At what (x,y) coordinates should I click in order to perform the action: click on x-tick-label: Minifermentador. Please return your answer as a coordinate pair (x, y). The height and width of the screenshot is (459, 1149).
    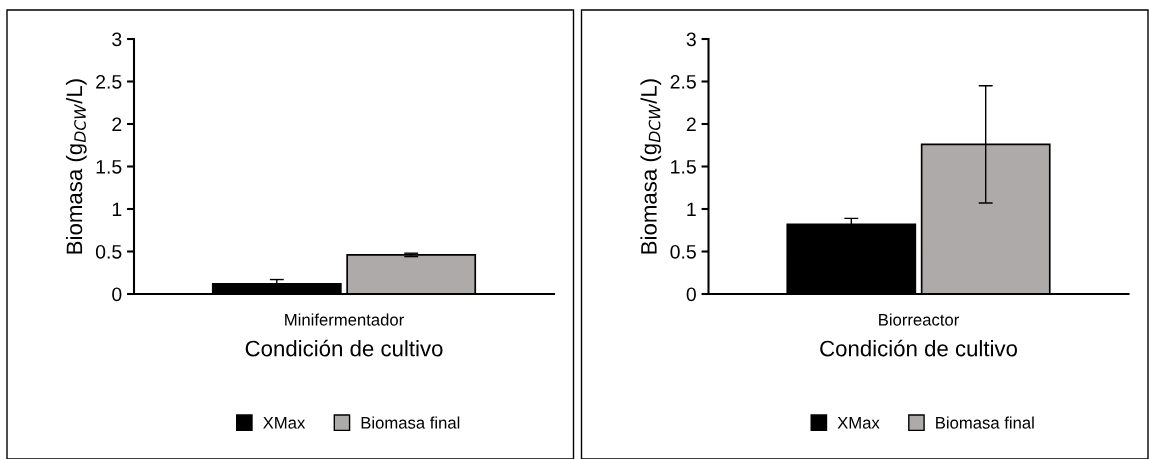
    Looking at the image, I should click on (344, 319).